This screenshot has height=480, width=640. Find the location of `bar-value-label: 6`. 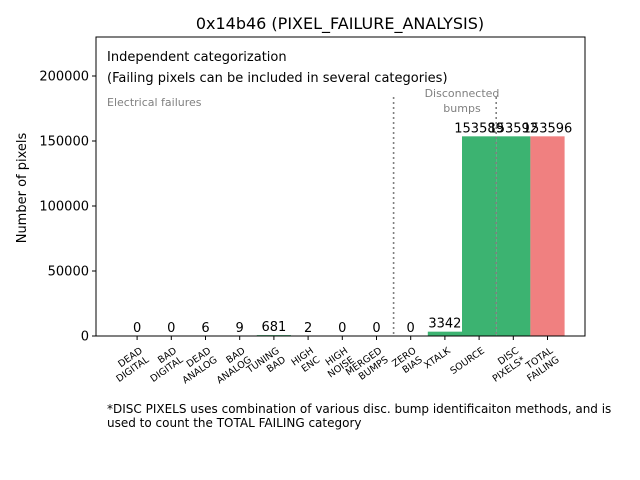

bar-value-label: 6 is located at coordinates (205, 328).